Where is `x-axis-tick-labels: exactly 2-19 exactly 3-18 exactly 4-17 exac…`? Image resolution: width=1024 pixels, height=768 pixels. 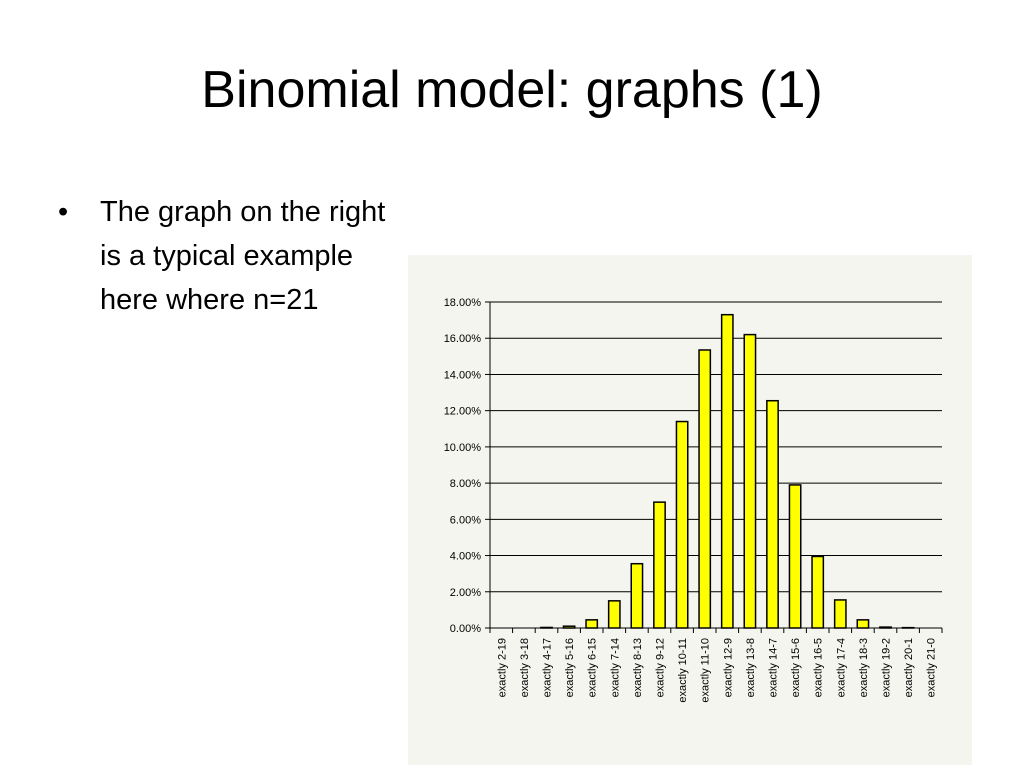
x-axis-tick-labels: exactly 2-19 exactly 3-18 exactly 4-17 exac… is located at coordinates (716, 670).